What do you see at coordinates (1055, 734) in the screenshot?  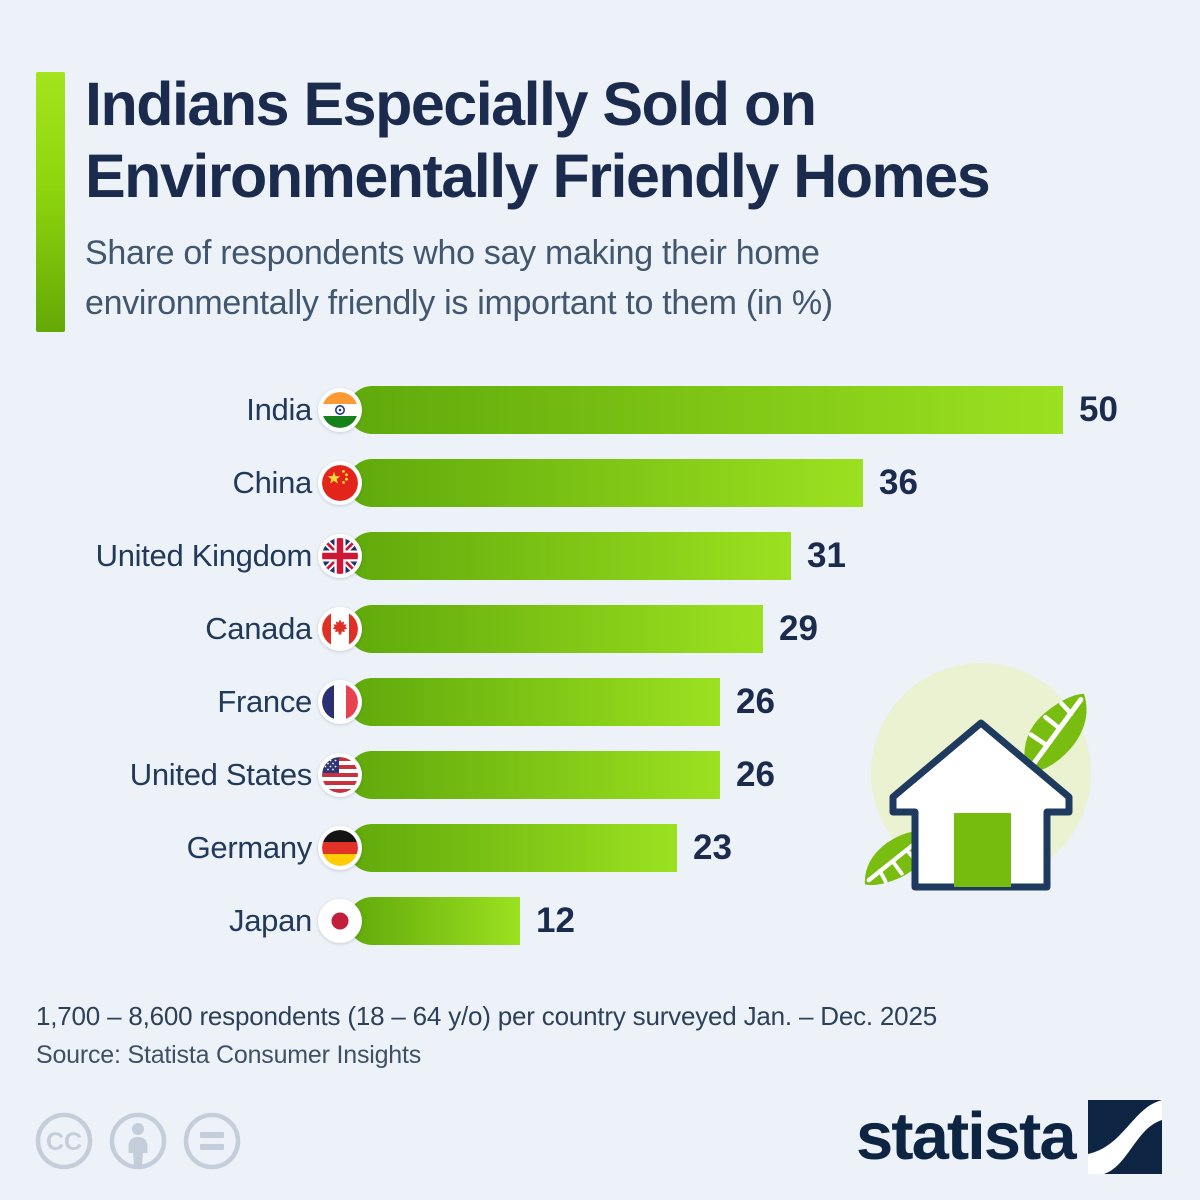 I see `leaf-icon` at bounding box center [1055, 734].